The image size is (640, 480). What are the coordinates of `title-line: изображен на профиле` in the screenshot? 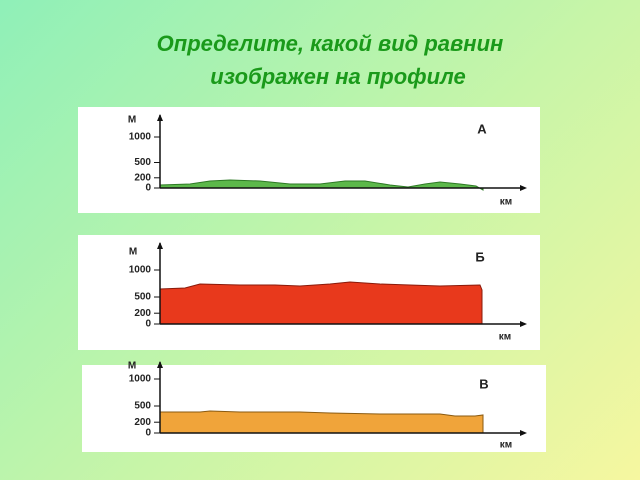 It's located at (337, 76).